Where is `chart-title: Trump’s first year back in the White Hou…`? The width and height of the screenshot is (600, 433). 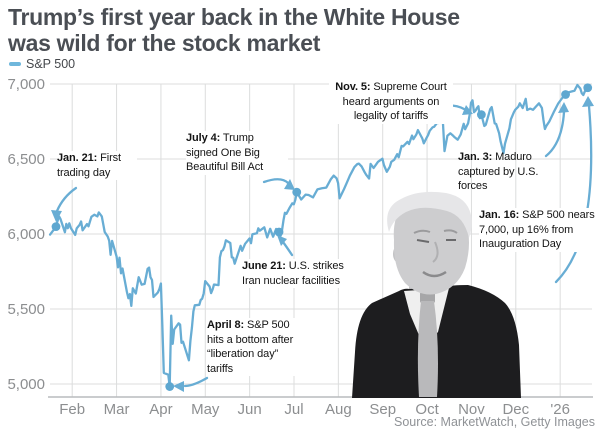
chart-title: Trump’s first year back in the White Hou… is located at coordinates (302, 30).